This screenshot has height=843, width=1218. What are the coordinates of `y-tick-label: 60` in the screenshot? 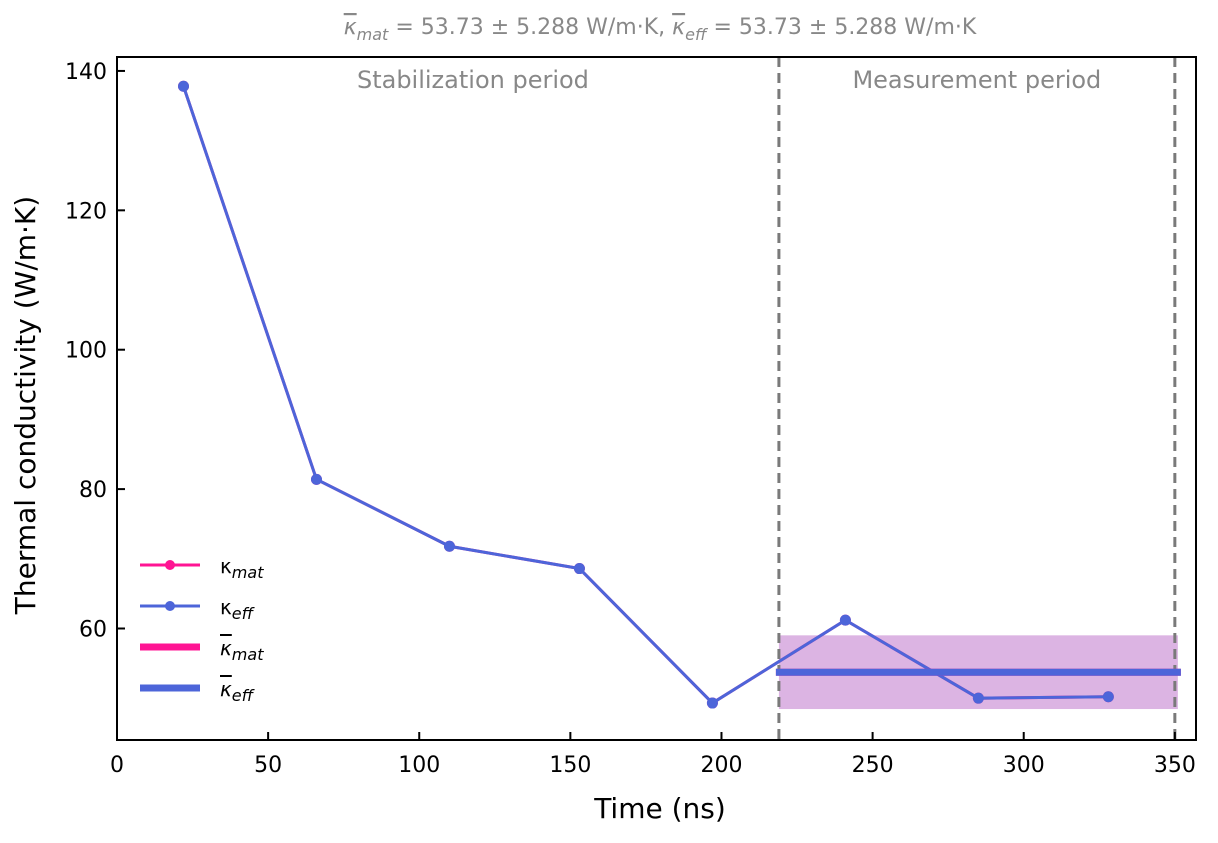 It's located at (93, 629).